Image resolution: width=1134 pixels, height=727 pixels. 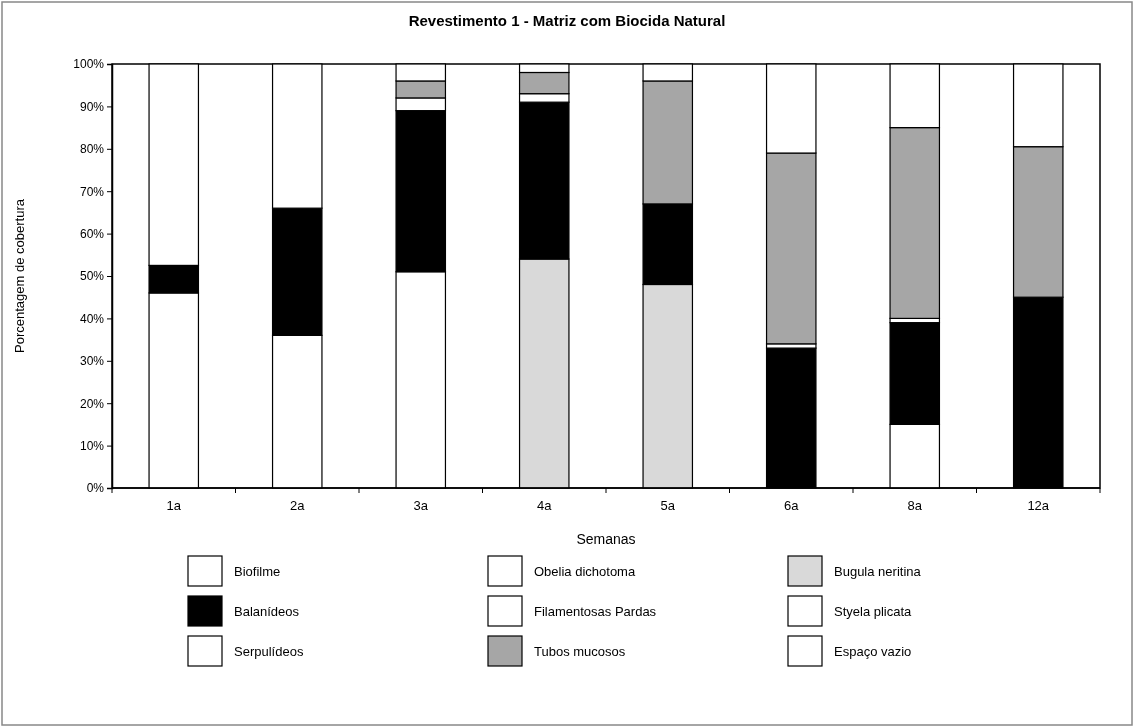 I want to click on legend-label: Biofilme, so click(x=257, y=571).